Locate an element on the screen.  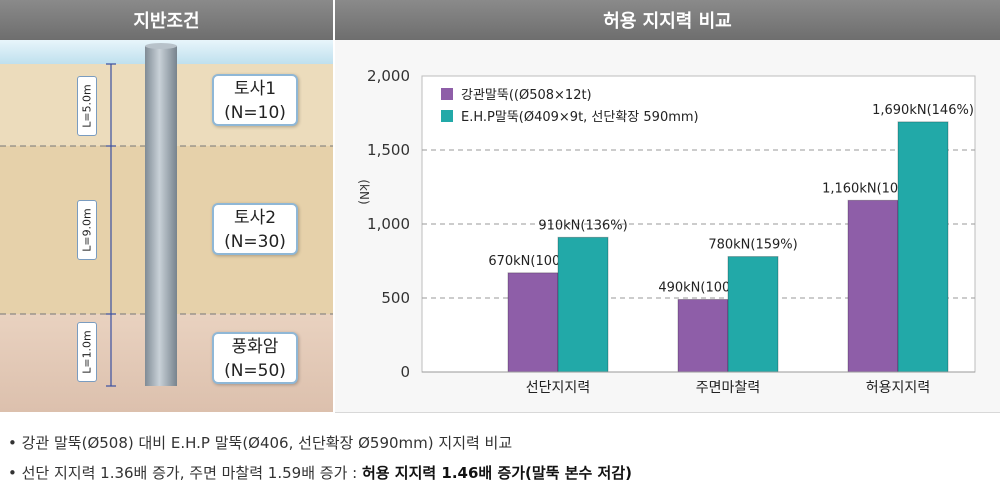
x-tick-label: 허용지지력 is located at coordinates (898, 388).